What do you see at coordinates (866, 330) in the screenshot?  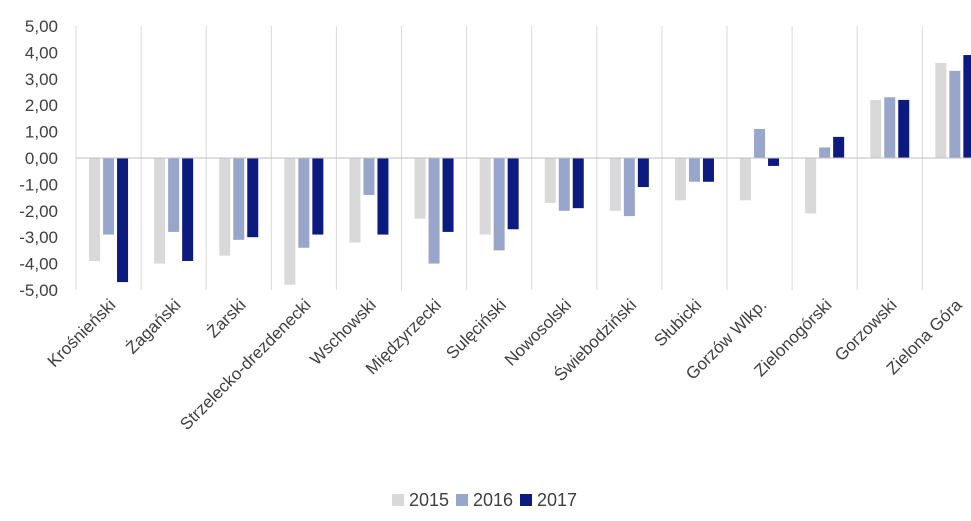 I see `x-tick-label: Gorzowski` at bounding box center [866, 330].